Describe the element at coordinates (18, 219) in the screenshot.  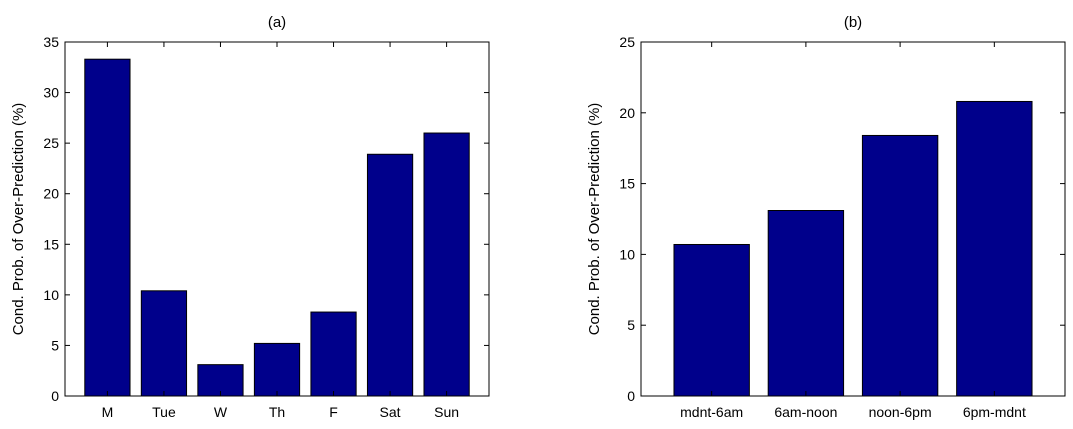
I see `panel-a-ylabel: Cond. Prob. of Over-Prediction (%)` at that location.